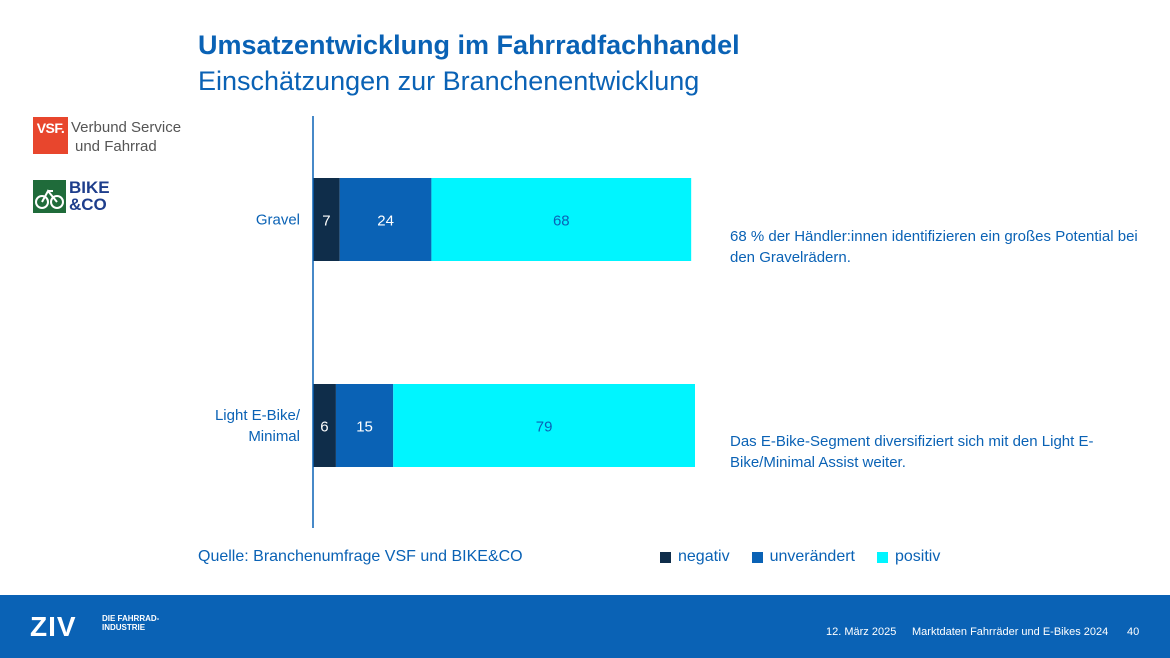 The image size is (1170, 658). Describe the element at coordinates (812, 556) in the screenshot. I see `legend-label-unveraendert: unverändert` at that location.